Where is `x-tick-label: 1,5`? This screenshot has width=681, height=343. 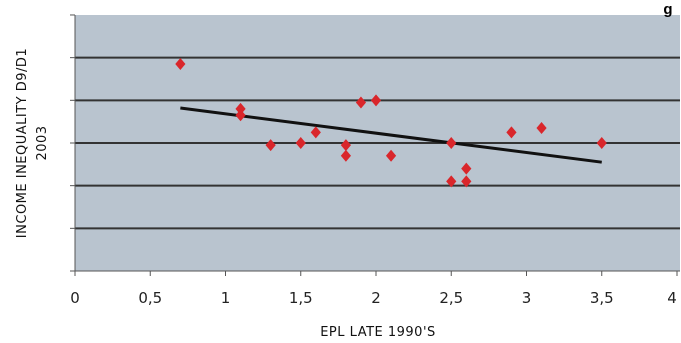
x-tick-label: 1,5 is located at coordinates (301, 298).